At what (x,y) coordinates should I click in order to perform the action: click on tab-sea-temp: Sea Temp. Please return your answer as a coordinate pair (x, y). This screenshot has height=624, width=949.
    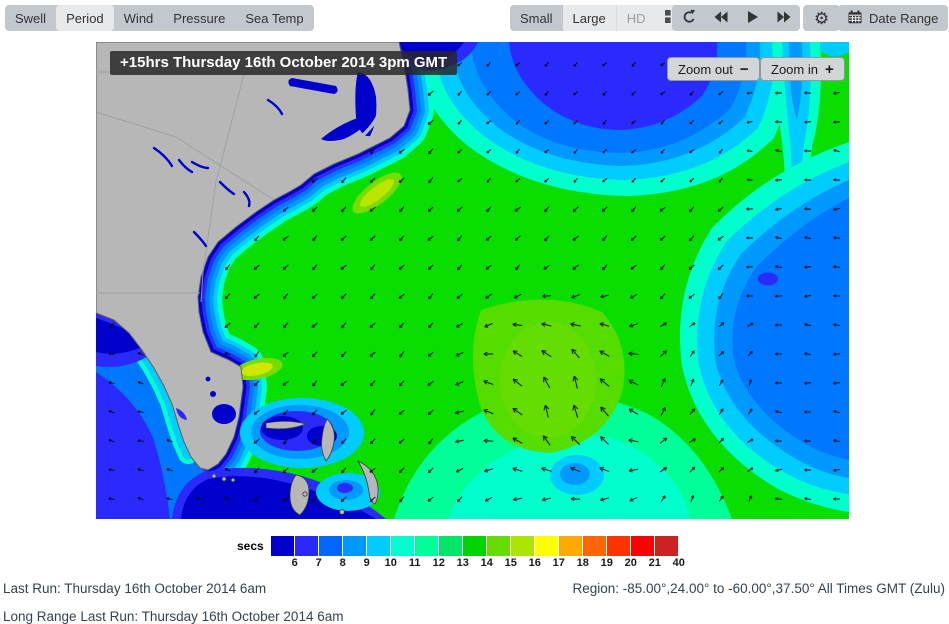
    Looking at the image, I should click on (274, 18).